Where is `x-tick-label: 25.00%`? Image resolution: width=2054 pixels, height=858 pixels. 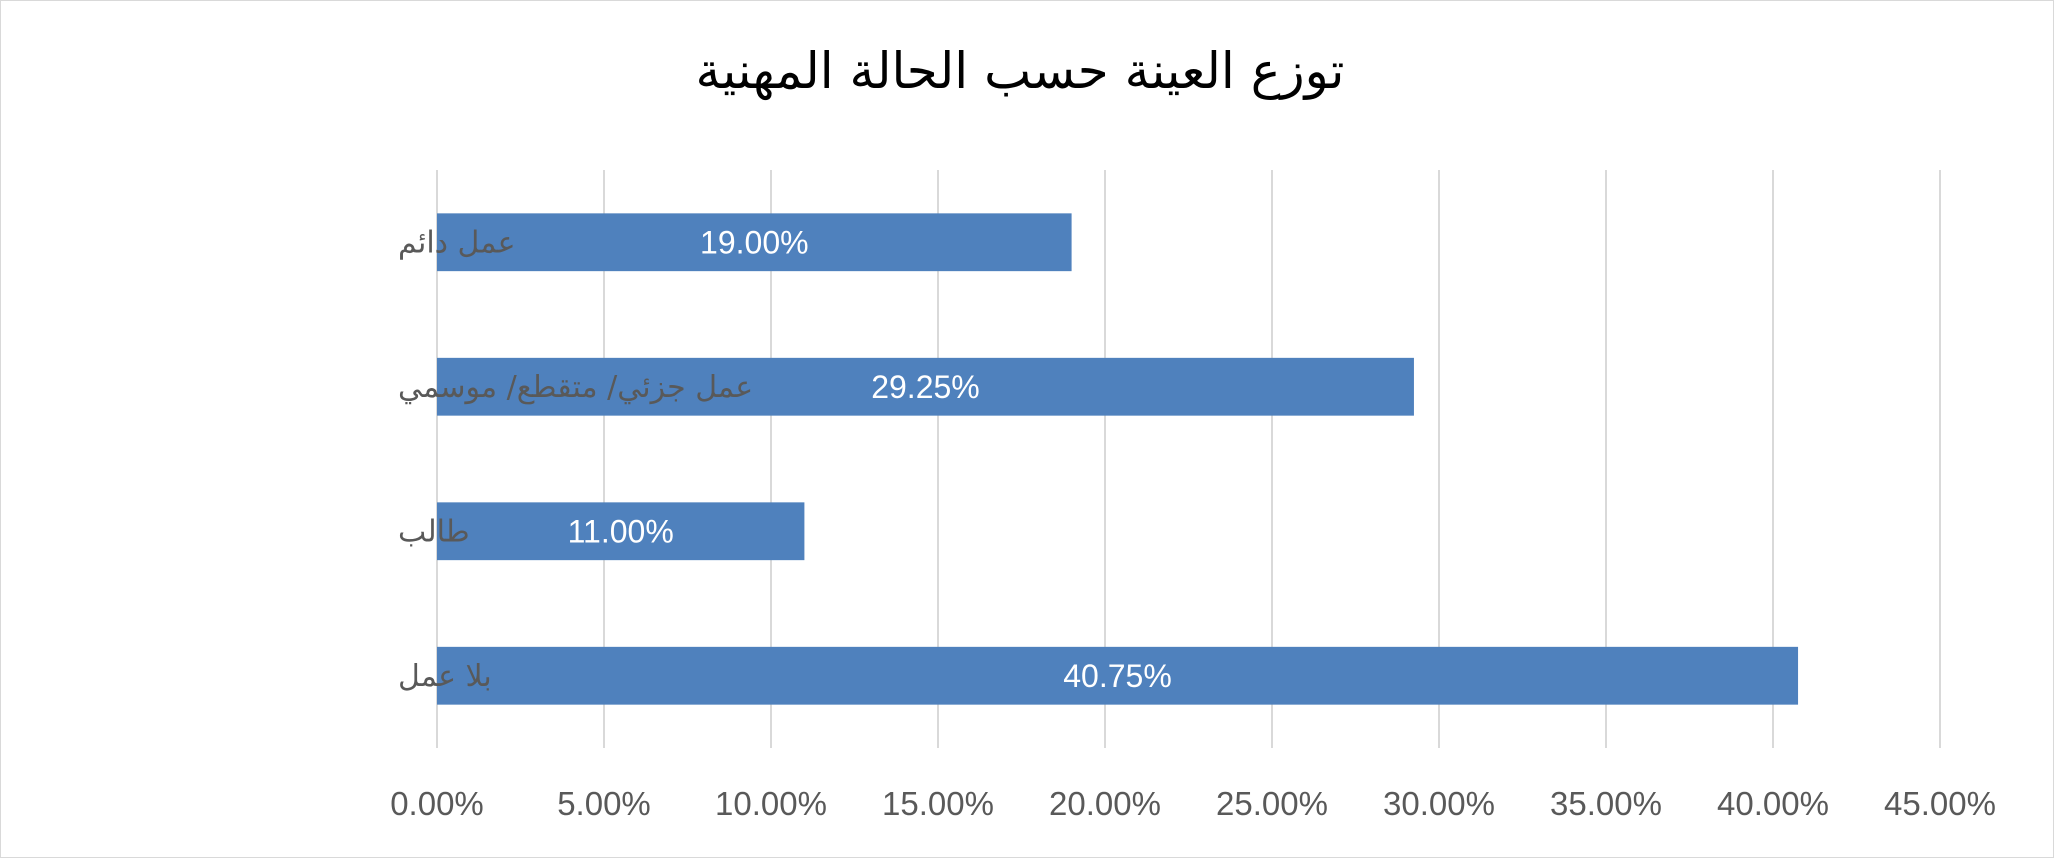
x-tick-label: 25.00% is located at coordinates (1272, 803).